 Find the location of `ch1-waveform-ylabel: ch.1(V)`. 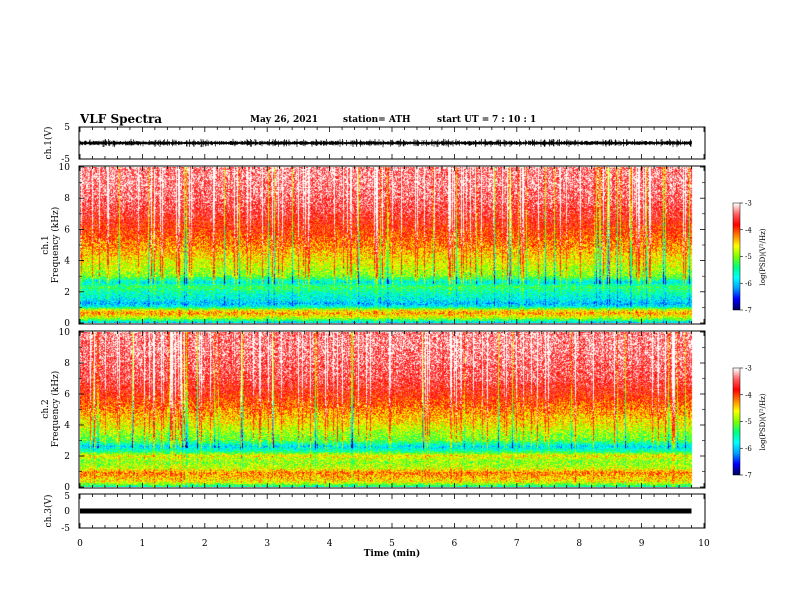

ch1-waveform-ylabel: ch.1(V) is located at coordinates (48, 143).